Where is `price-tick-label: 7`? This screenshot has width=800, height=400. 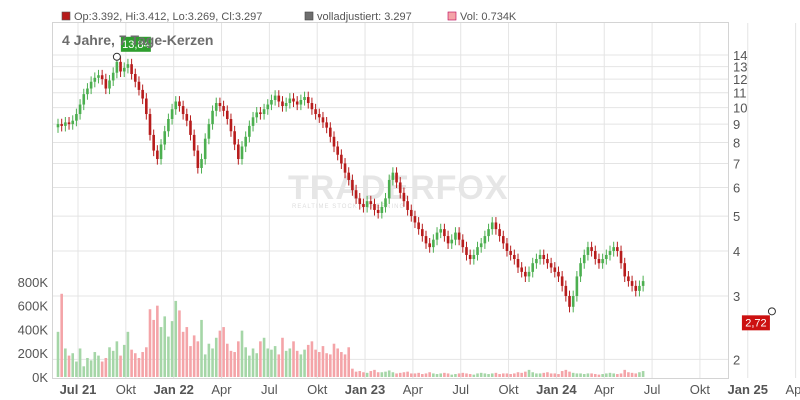 price-tick-label: 7 is located at coordinates (736, 163).